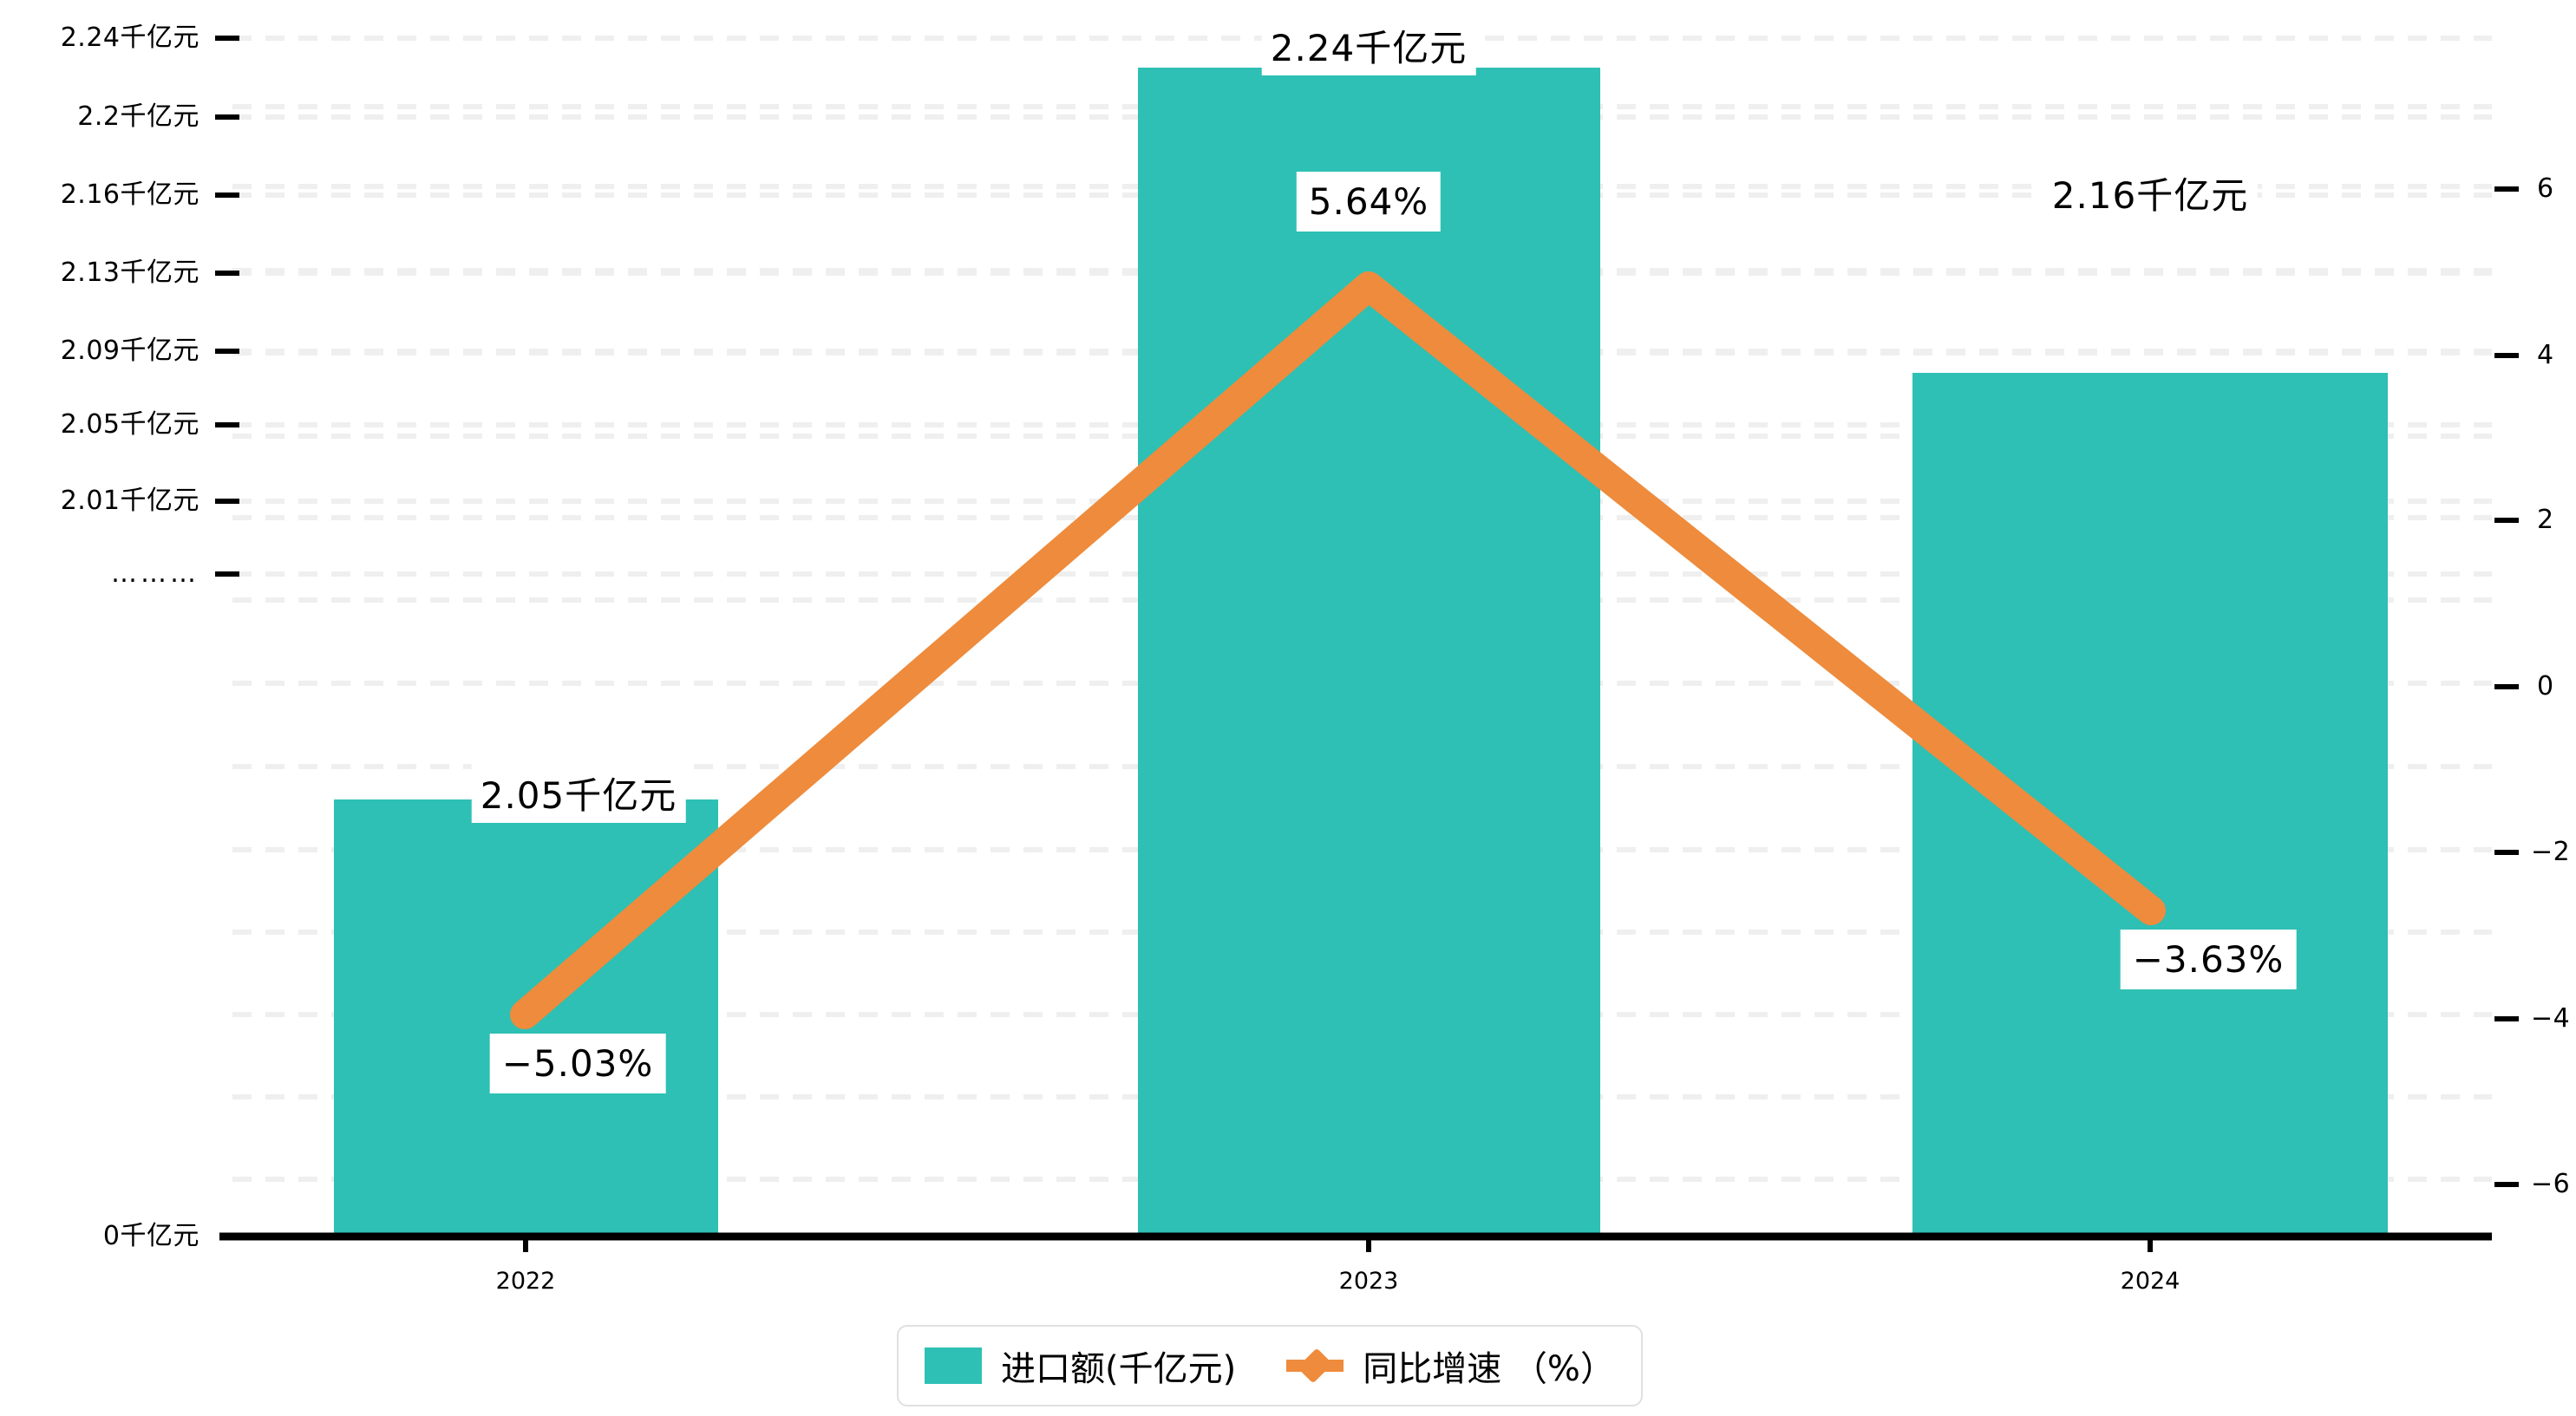  What do you see at coordinates (2545, 520) in the screenshot?
I see `y-axis-right-tick-2: 2` at bounding box center [2545, 520].